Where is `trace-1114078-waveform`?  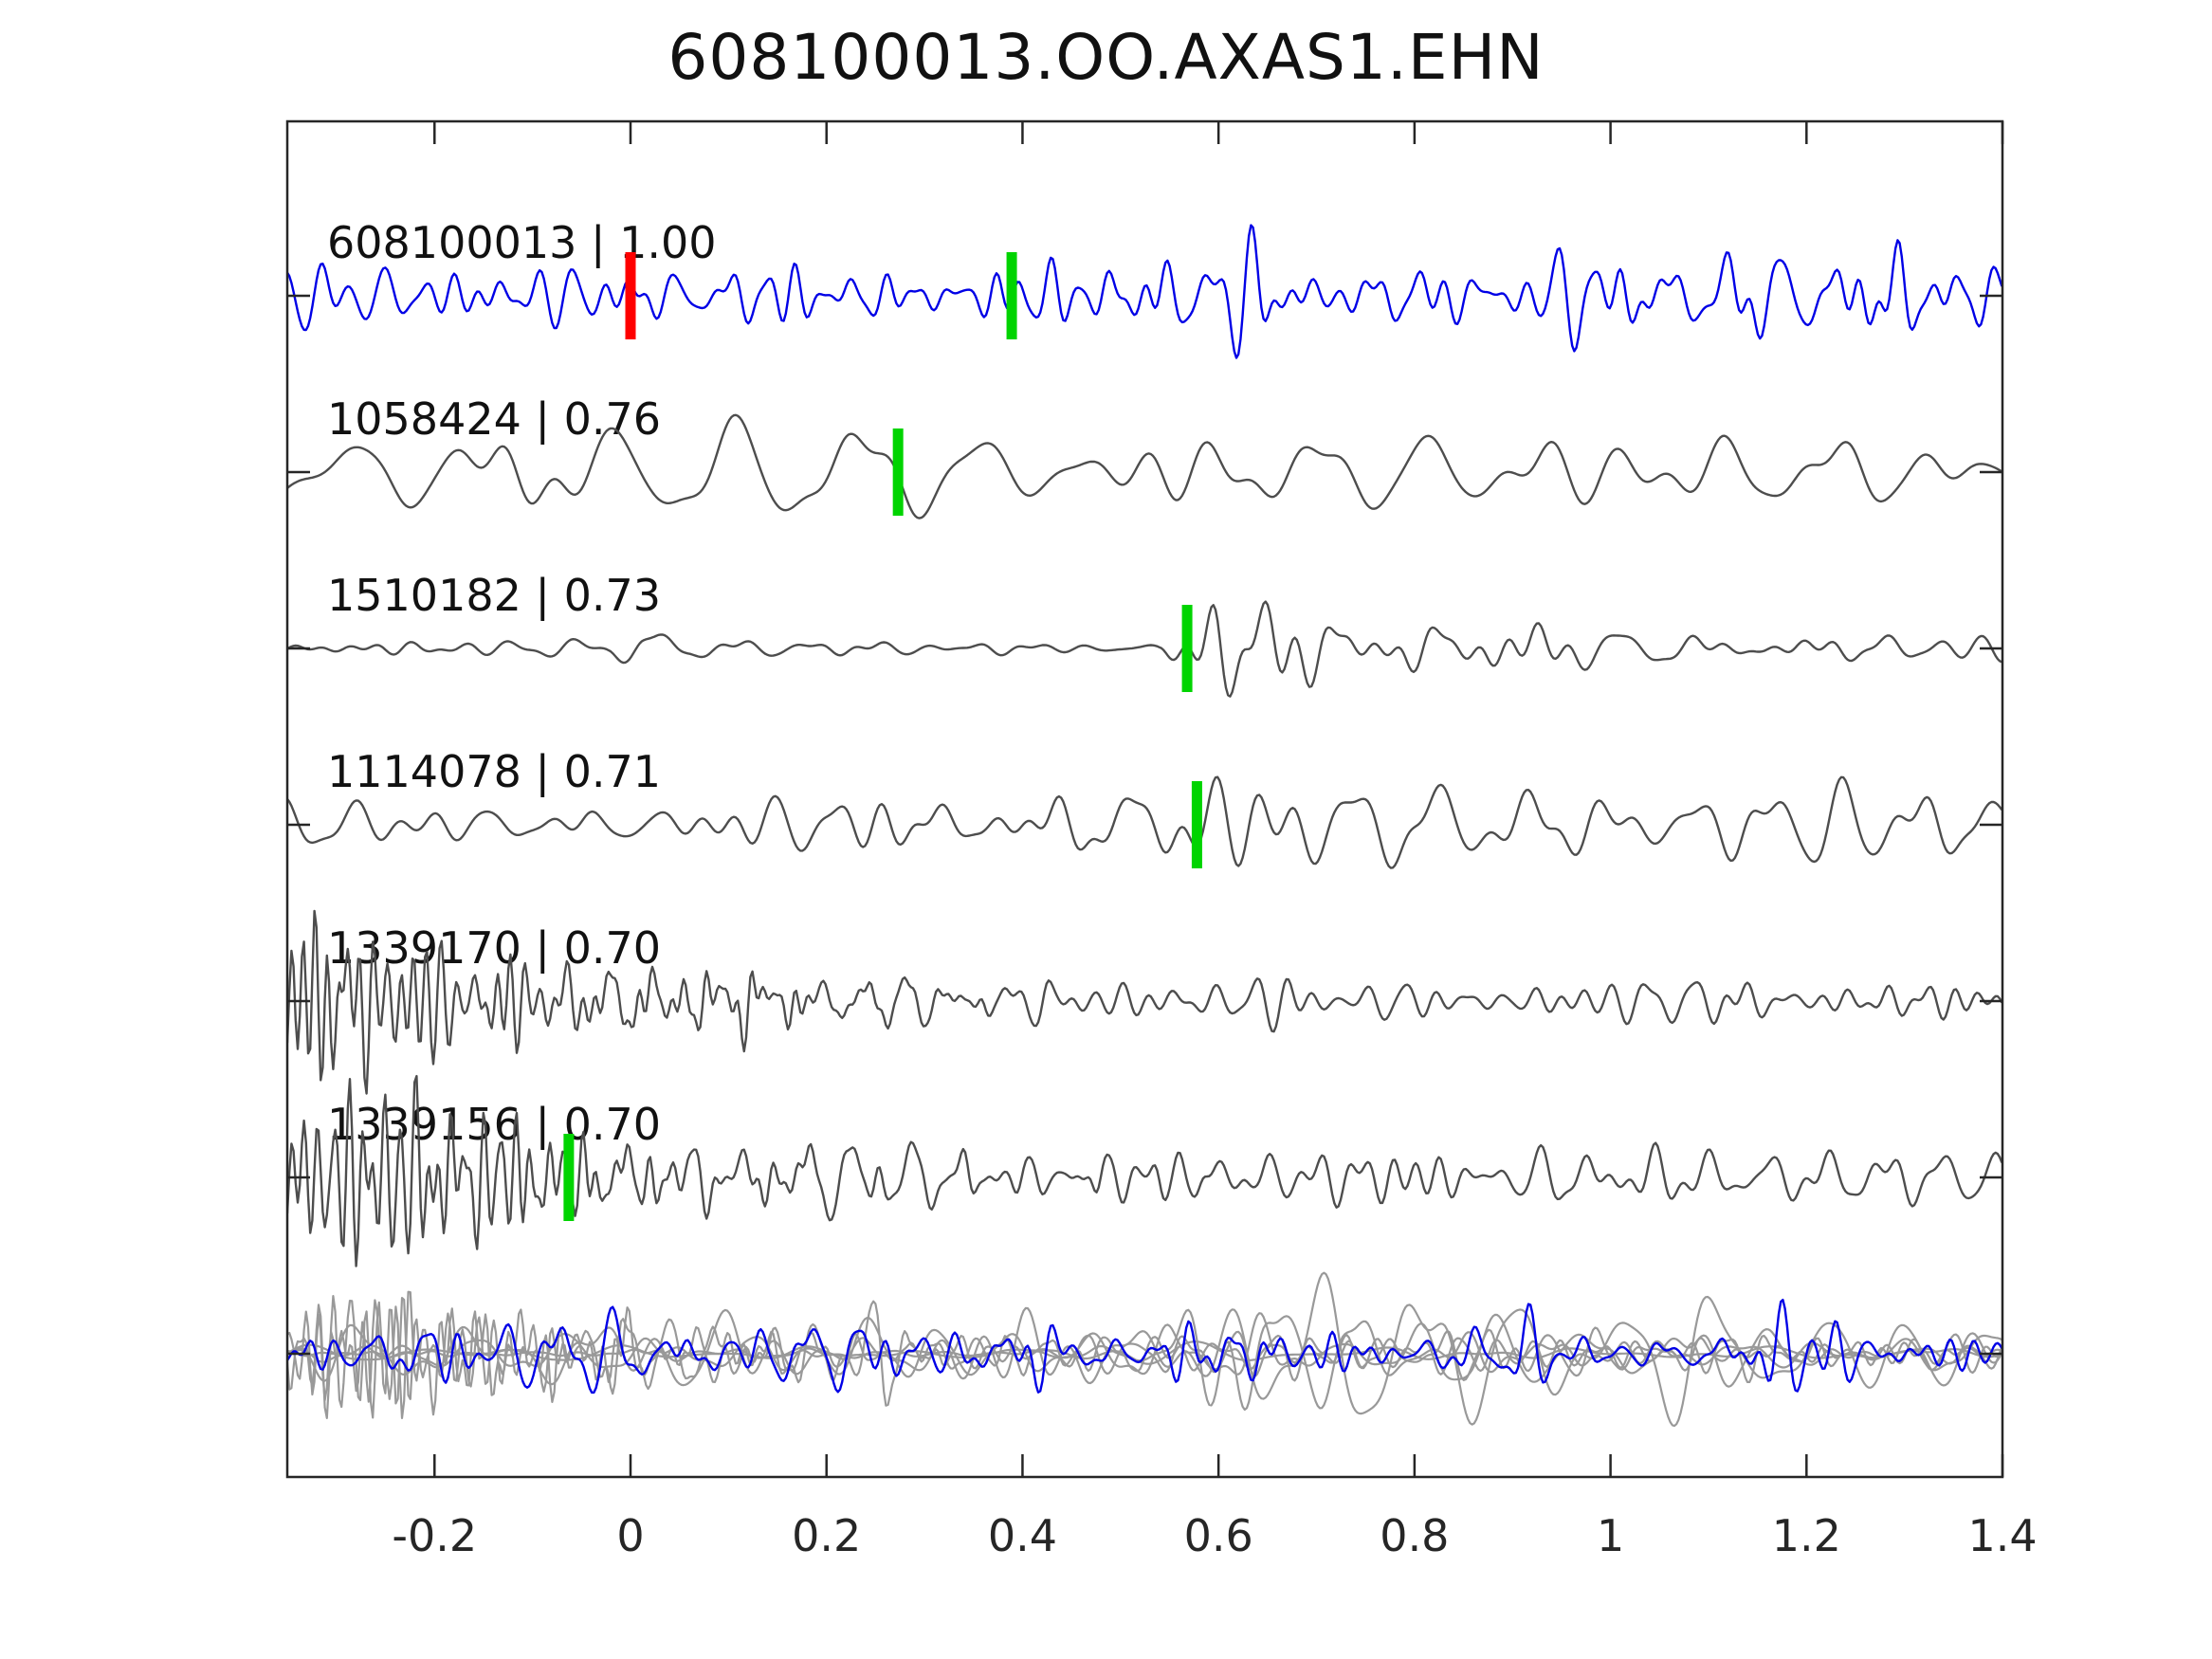
trace-1114078-waveform is located at coordinates (1144, 822).